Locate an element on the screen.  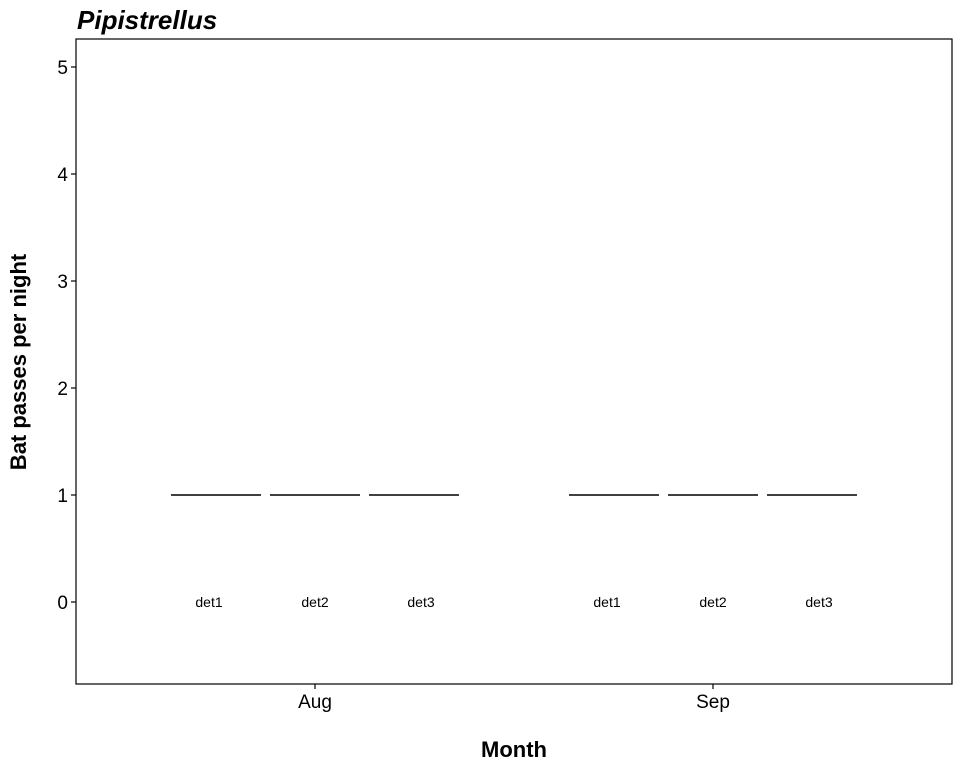
y-axis-title: Bat passes per night is located at coordinates (18, 361).